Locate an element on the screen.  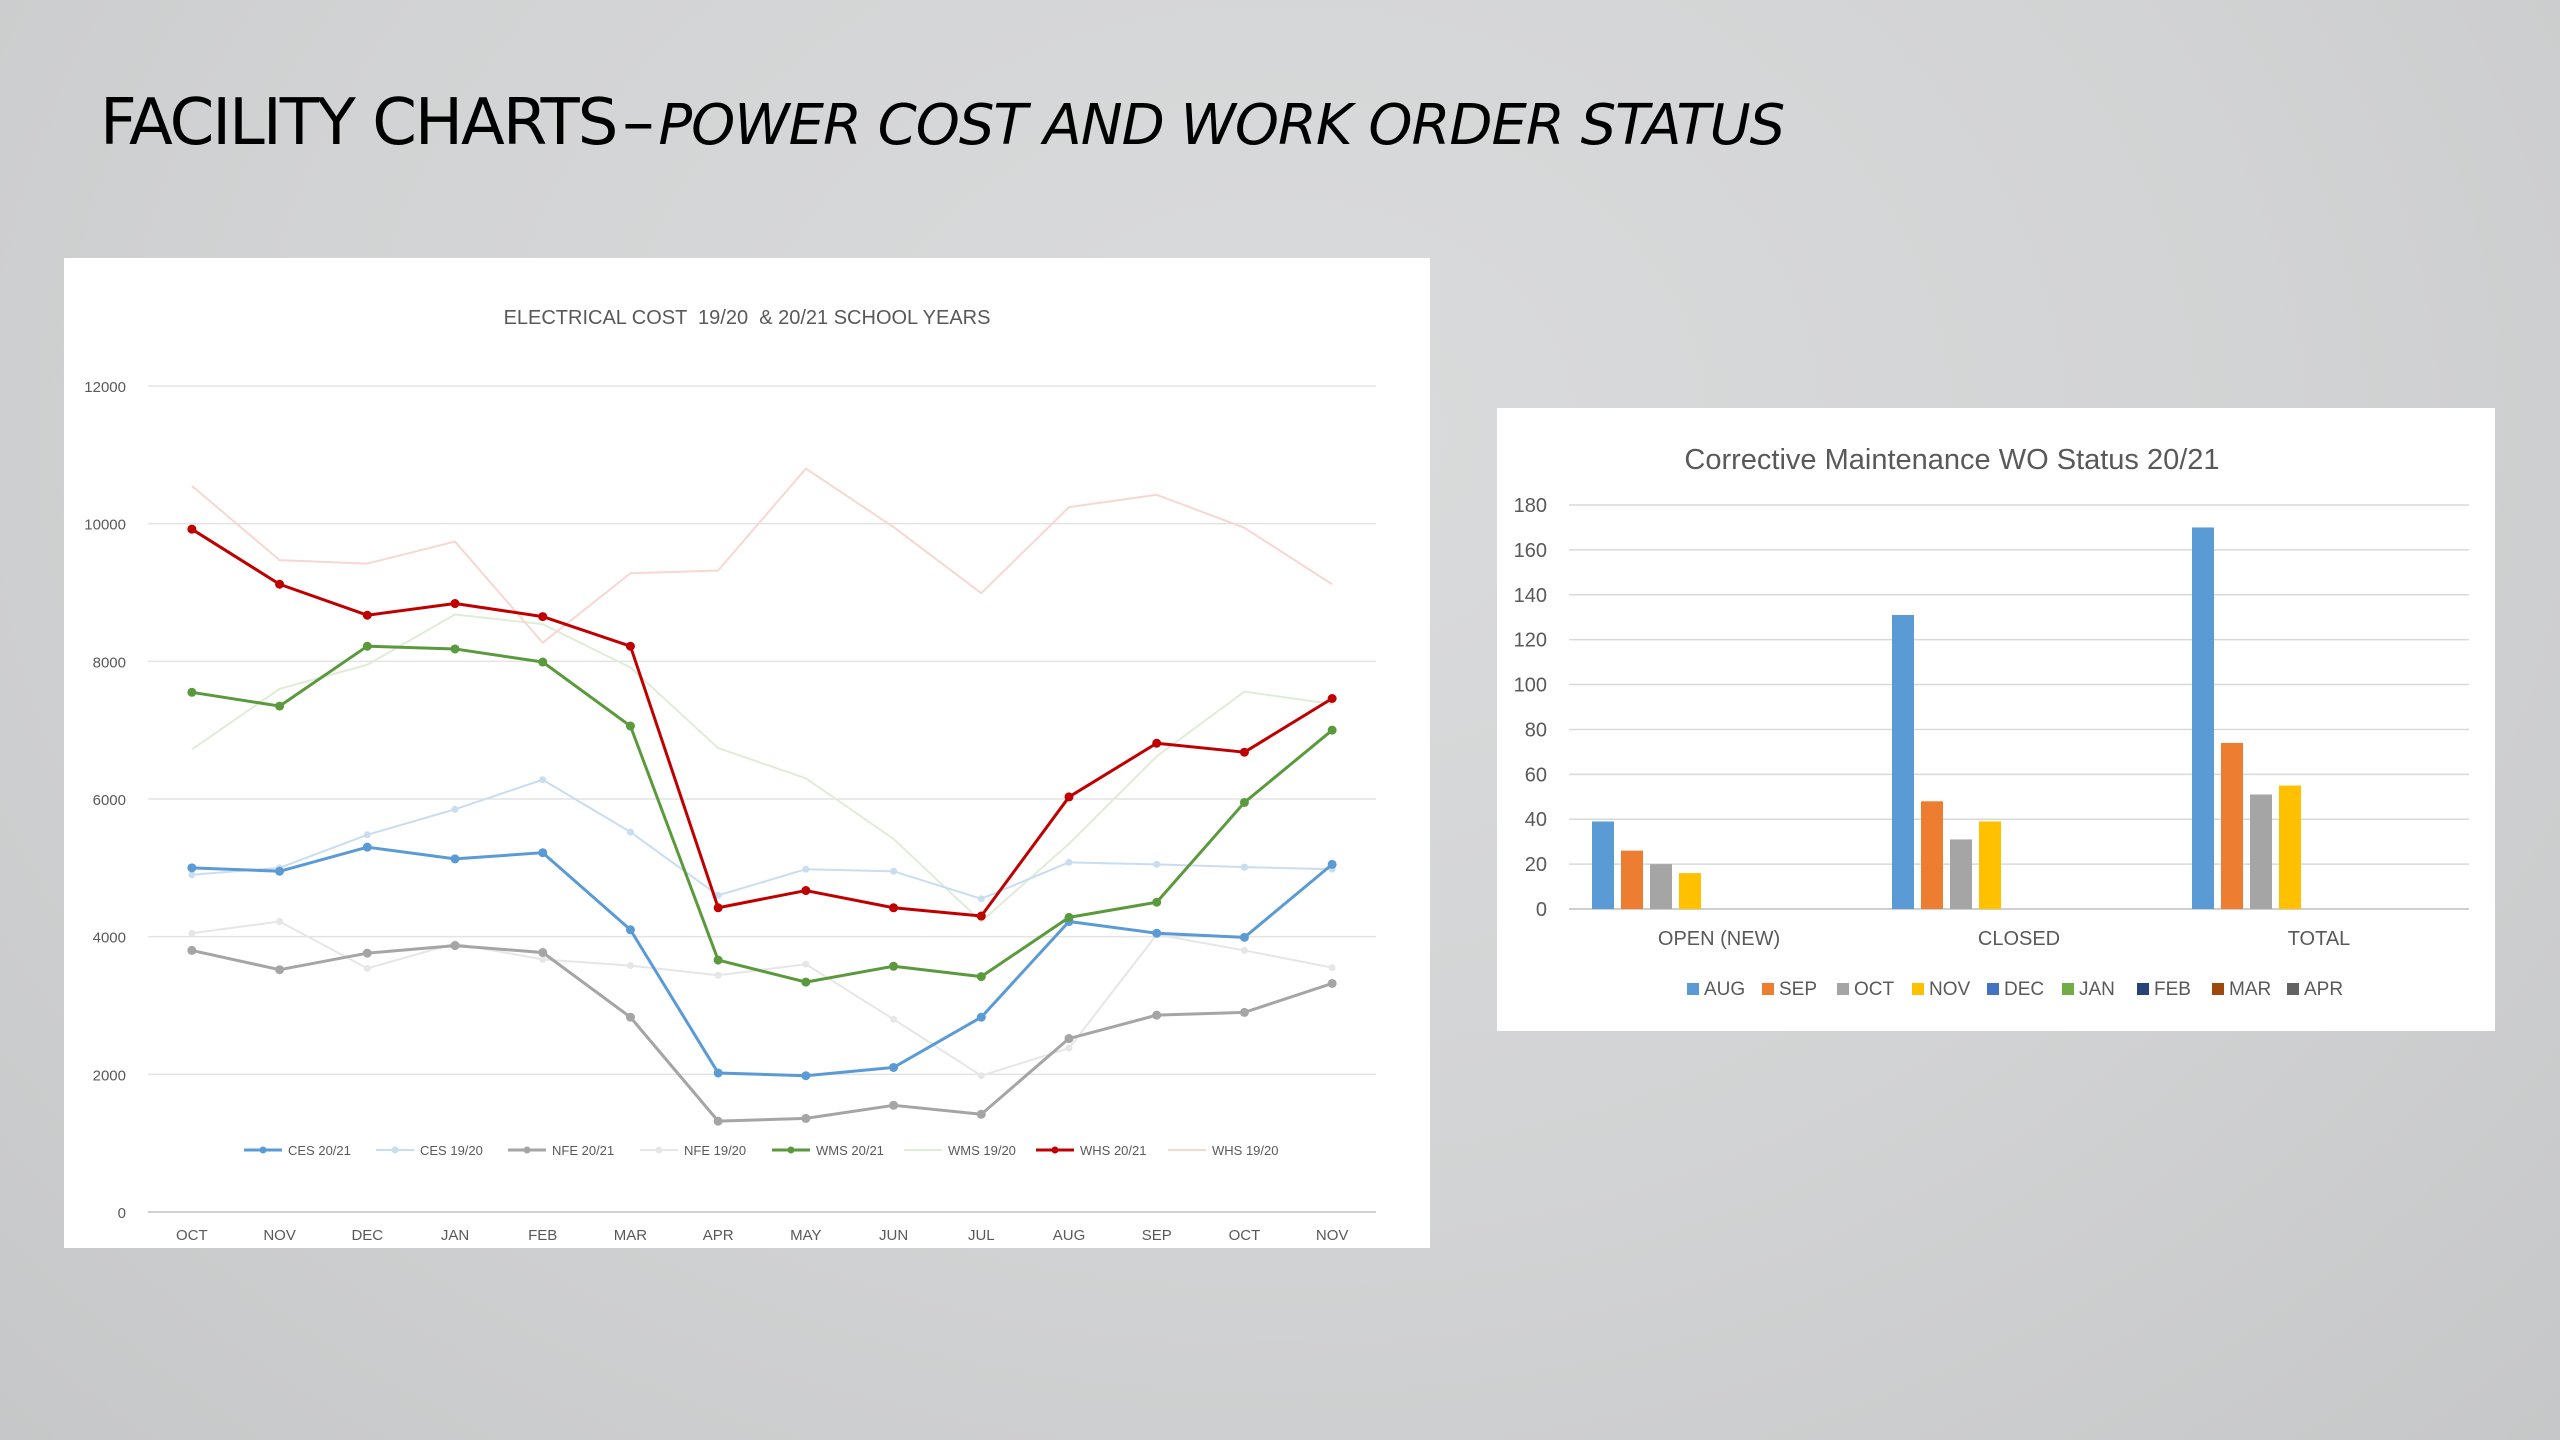
x-tick-label: TOTAL is located at coordinates (2319, 939).